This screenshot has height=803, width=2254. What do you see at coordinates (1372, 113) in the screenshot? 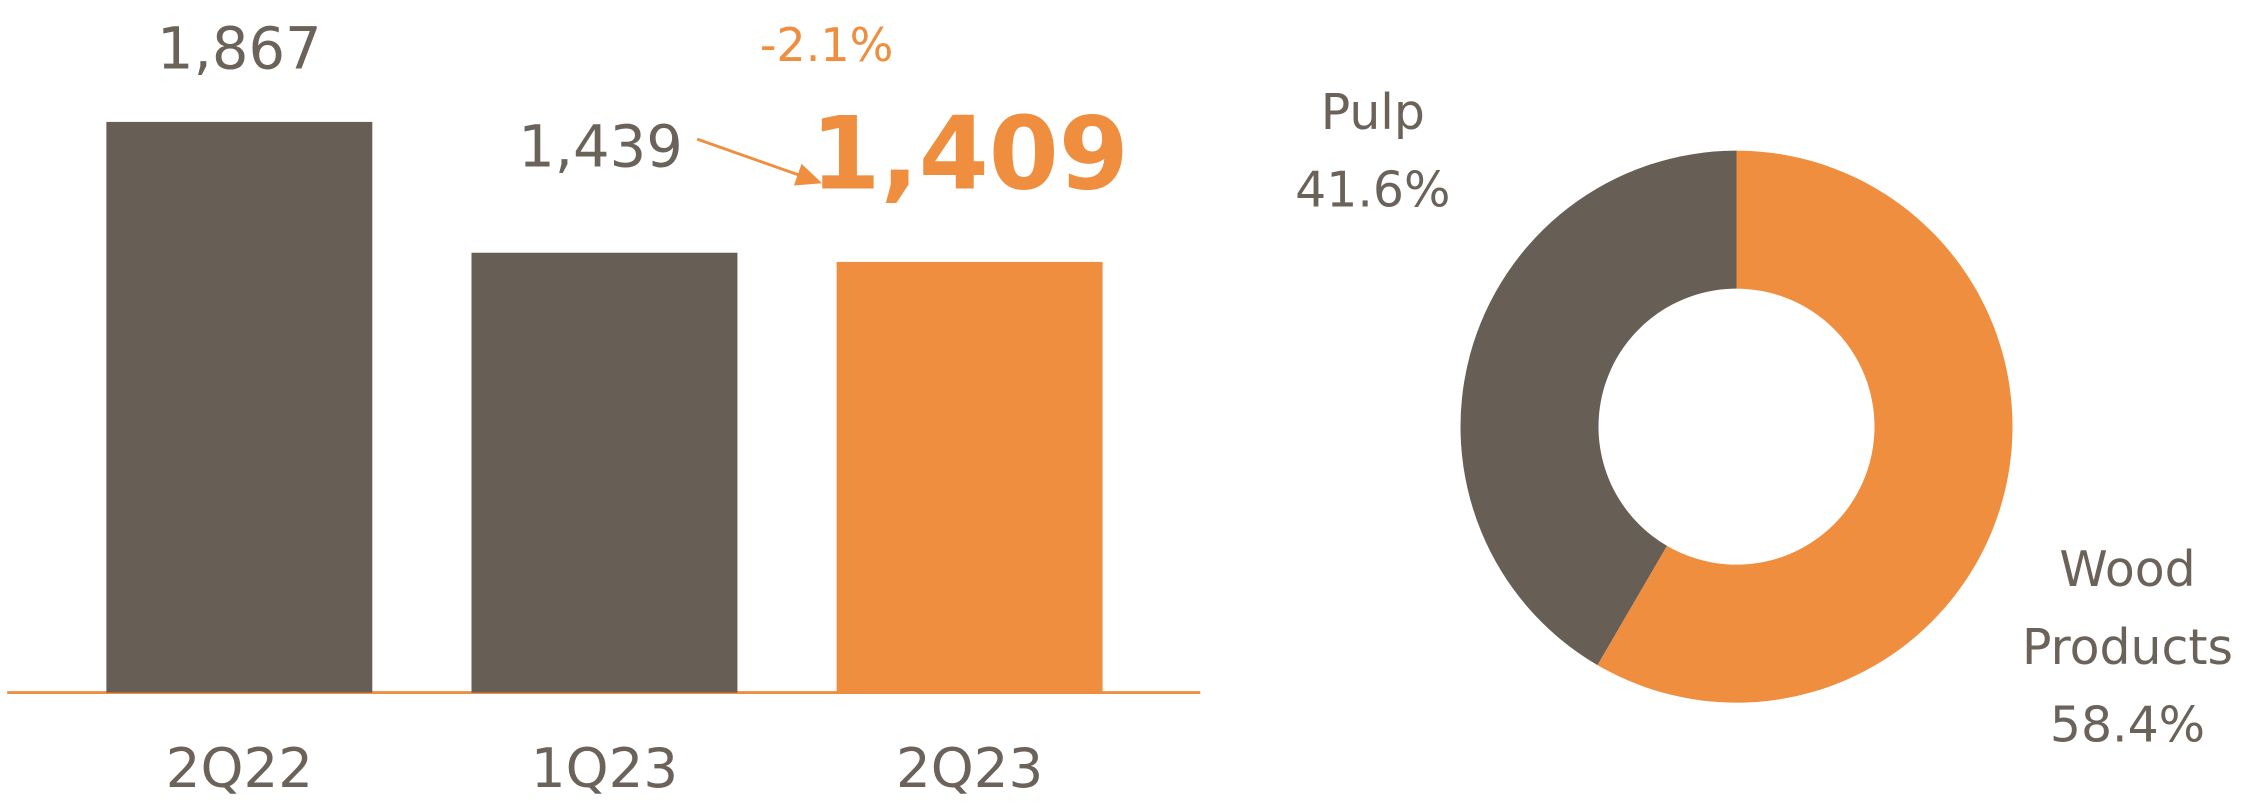
I see `category-label: Pulp` at bounding box center [1372, 113].